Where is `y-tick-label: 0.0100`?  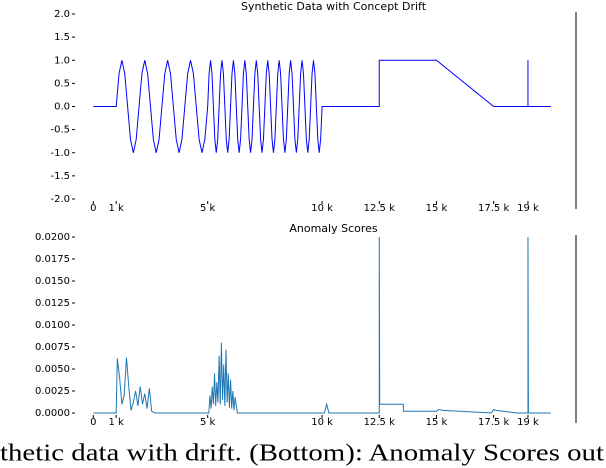 y-tick-label: 0.0100 is located at coordinates (52, 325).